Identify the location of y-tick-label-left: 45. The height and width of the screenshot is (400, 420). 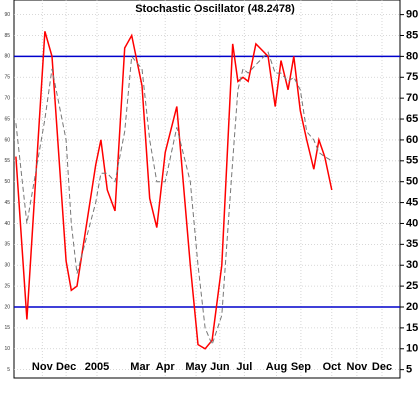
(7, 203).